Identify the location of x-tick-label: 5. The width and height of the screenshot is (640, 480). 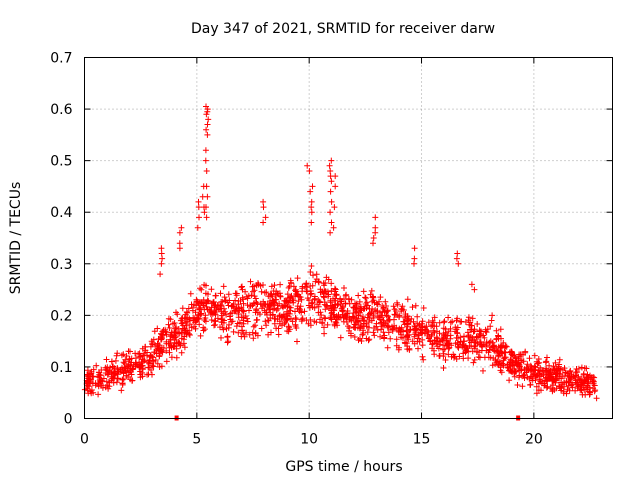
(196, 440).